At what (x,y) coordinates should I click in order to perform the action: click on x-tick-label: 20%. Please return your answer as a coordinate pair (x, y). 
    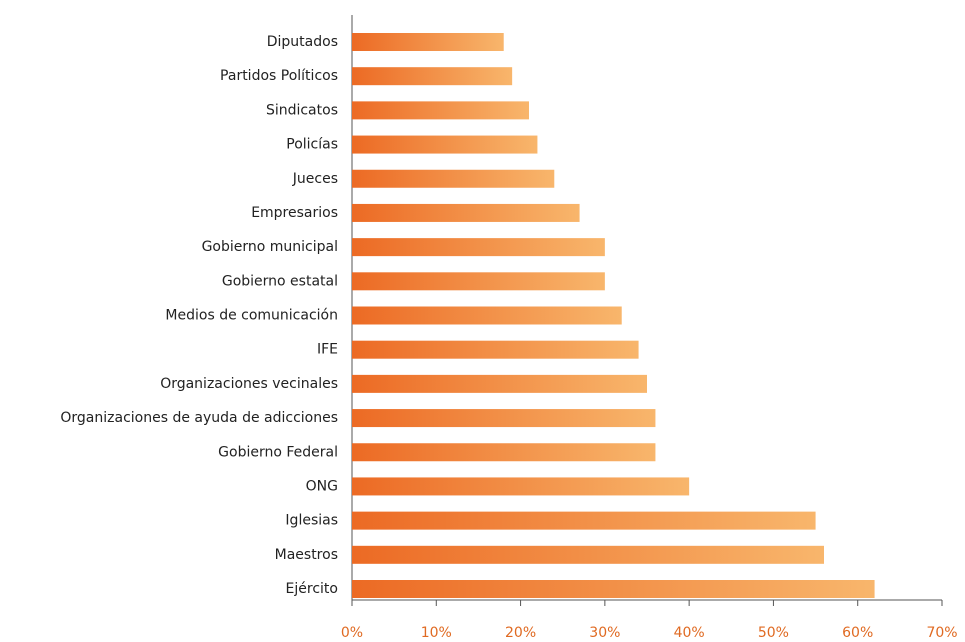
    Looking at the image, I should click on (520, 633).